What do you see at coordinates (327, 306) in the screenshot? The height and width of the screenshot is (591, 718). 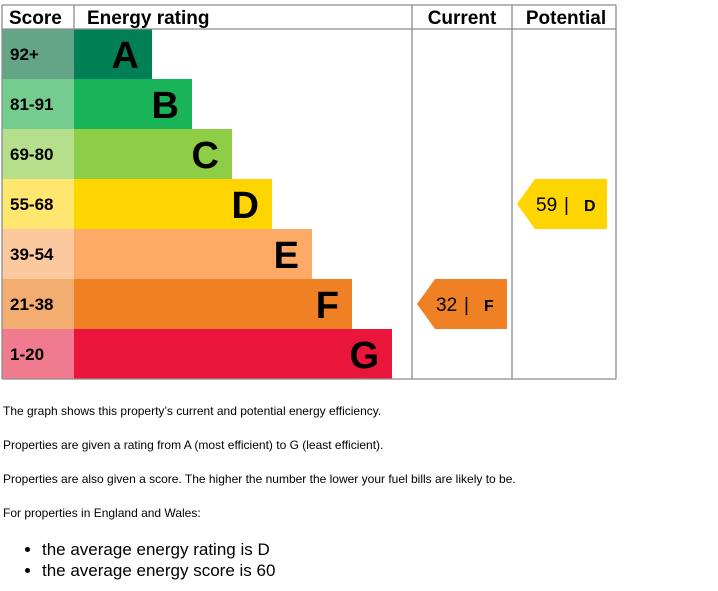 I see `band-letter-f: F` at bounding box center [327, 306].